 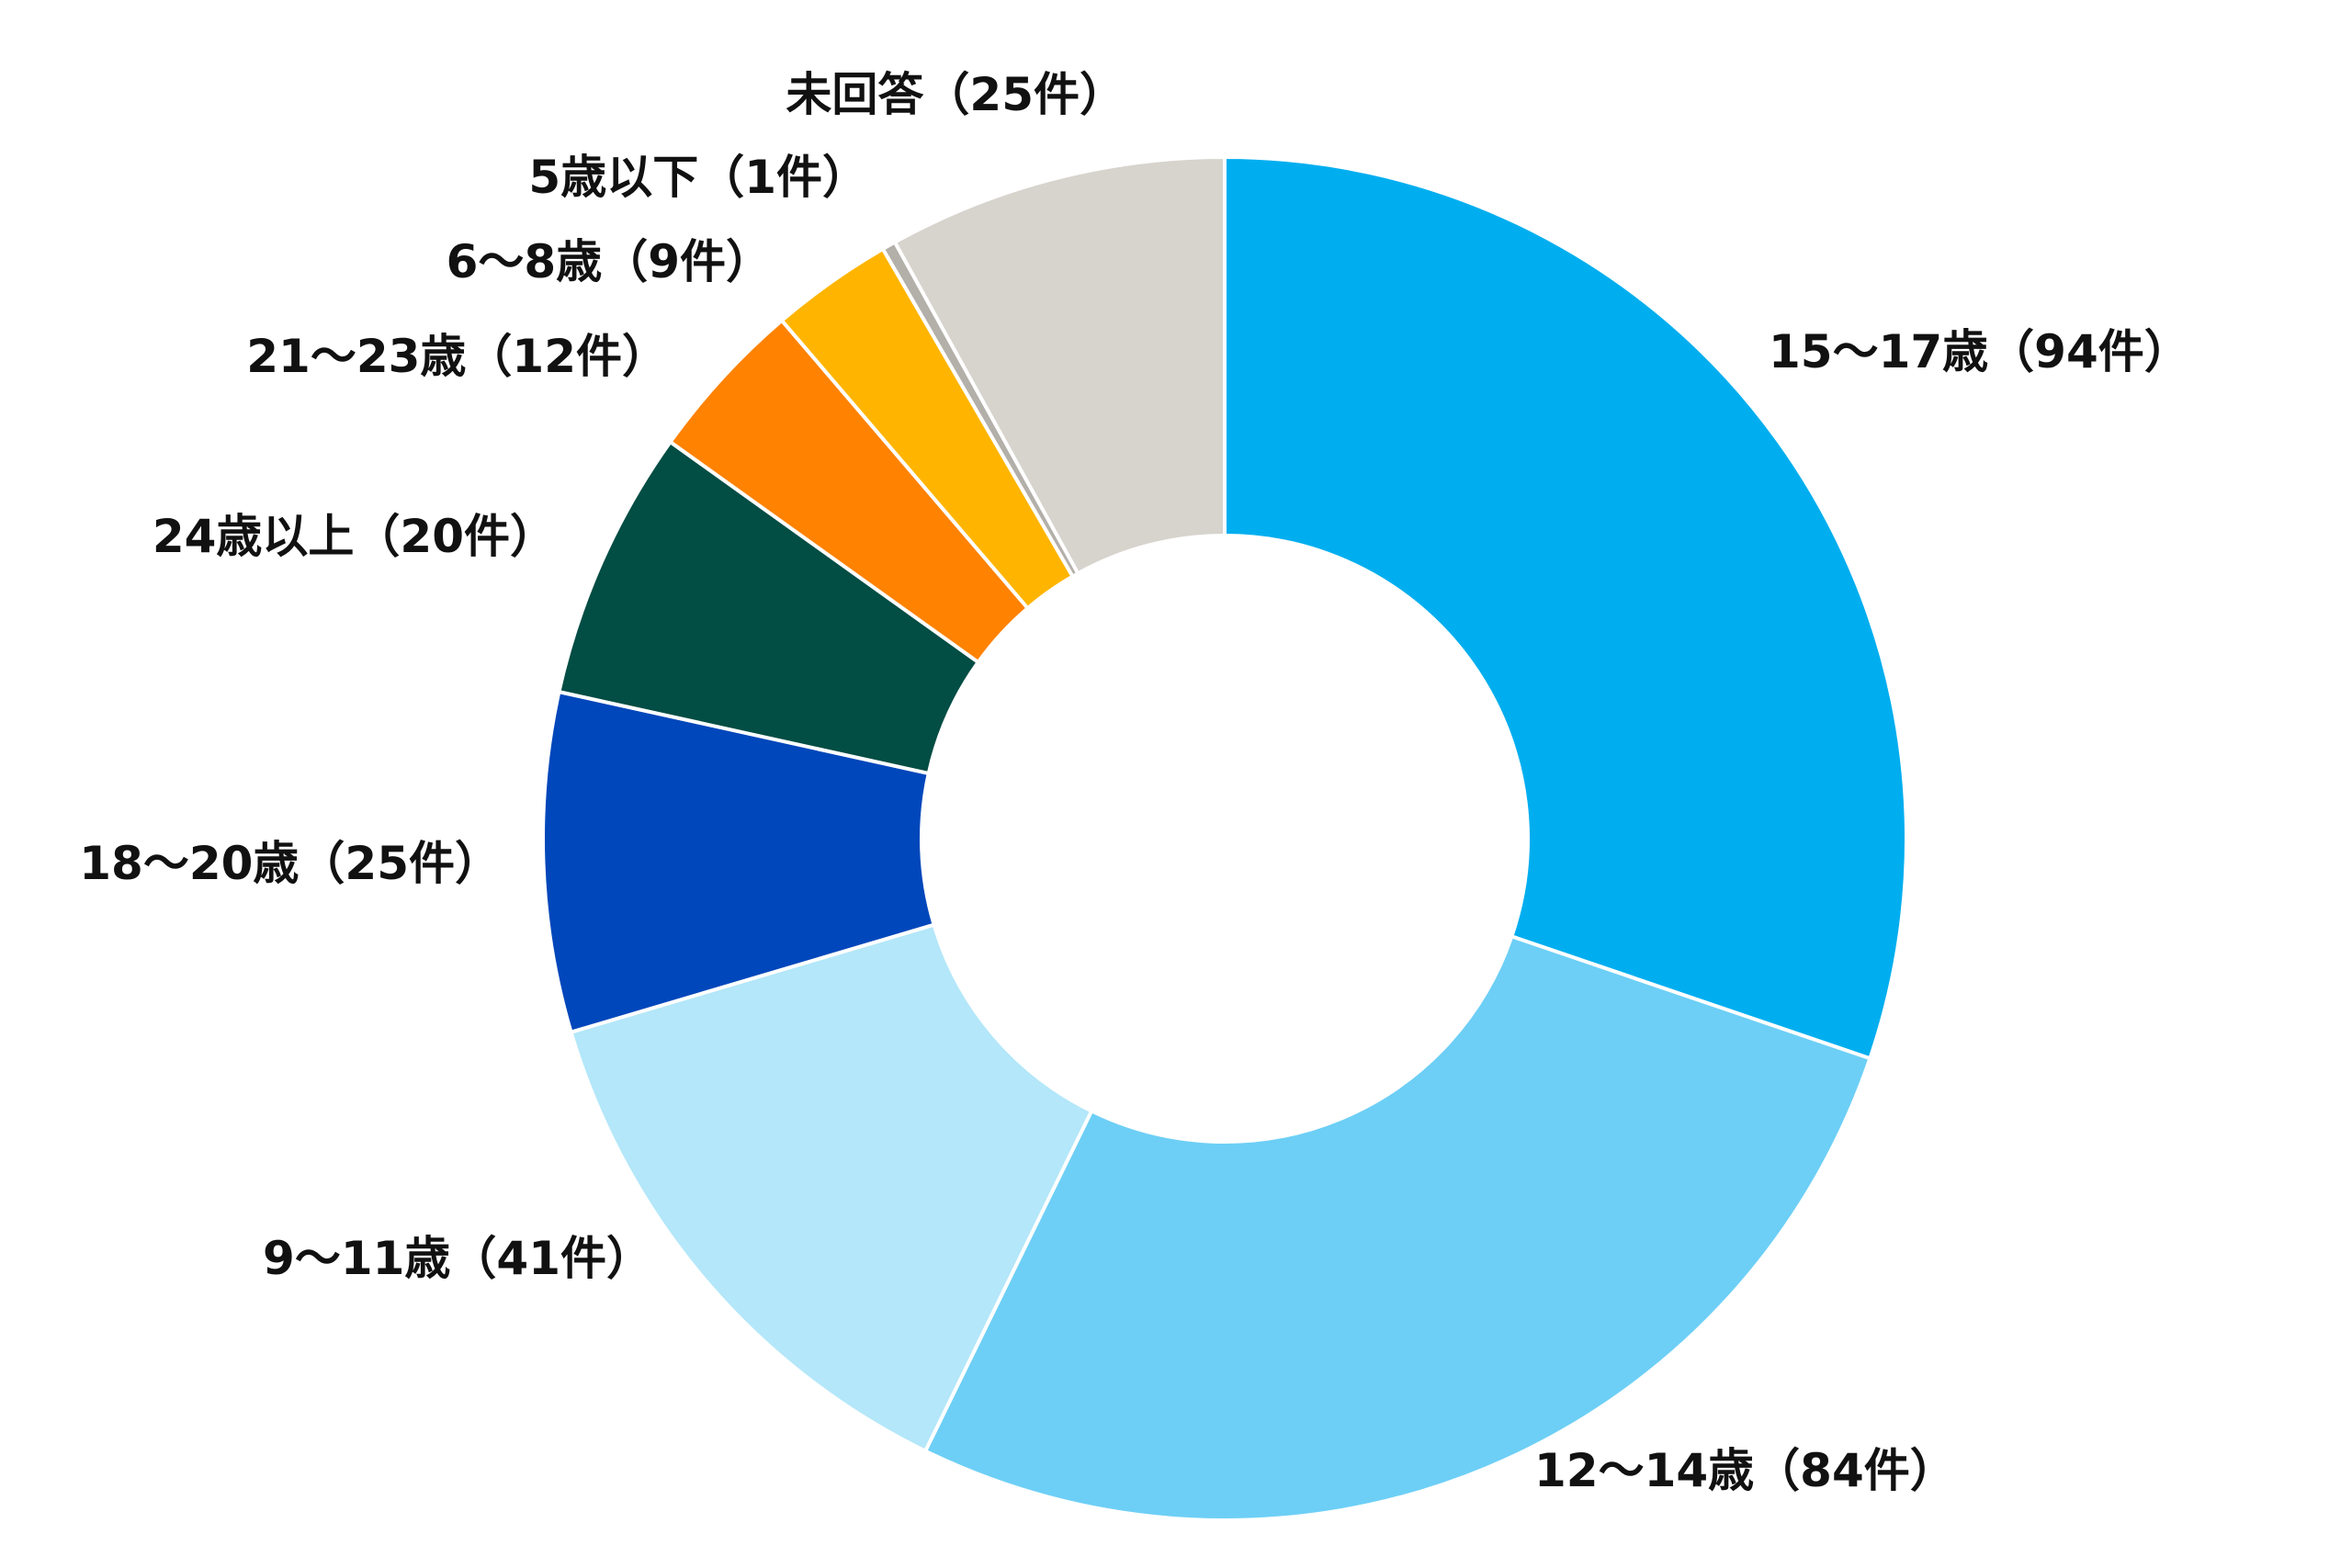 What do you see at coordinates (457, 357) in the screenshot?
I see `slice-label-6: 21〜23歳（12件）` at bounding box center [457, 357].